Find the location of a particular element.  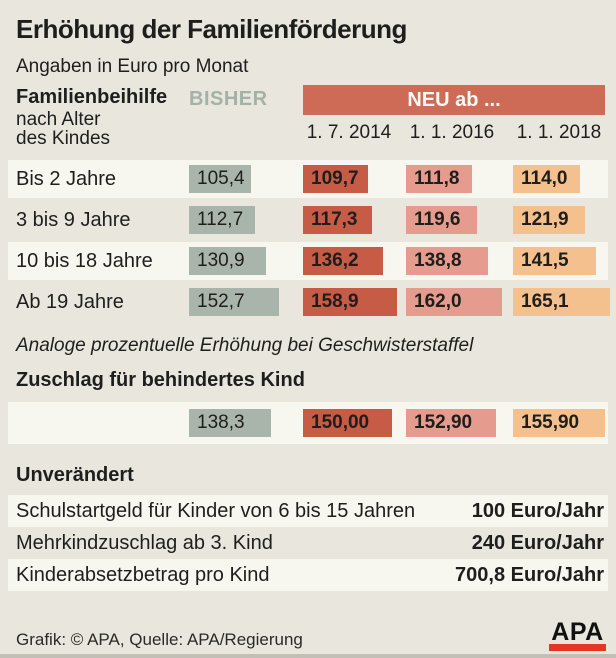

bar-neu-2016: 111,8 is located at coordinates (439, 179).